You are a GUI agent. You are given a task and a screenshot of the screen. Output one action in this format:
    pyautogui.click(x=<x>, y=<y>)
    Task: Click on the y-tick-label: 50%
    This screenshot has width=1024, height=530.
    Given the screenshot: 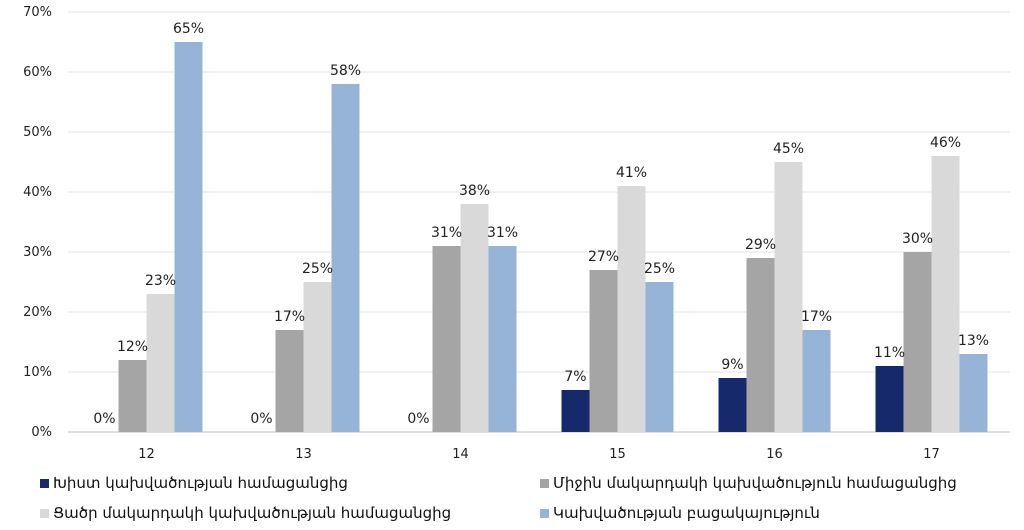 What is the action you would take?
    pyautogui.click(x=37, y=132)
    